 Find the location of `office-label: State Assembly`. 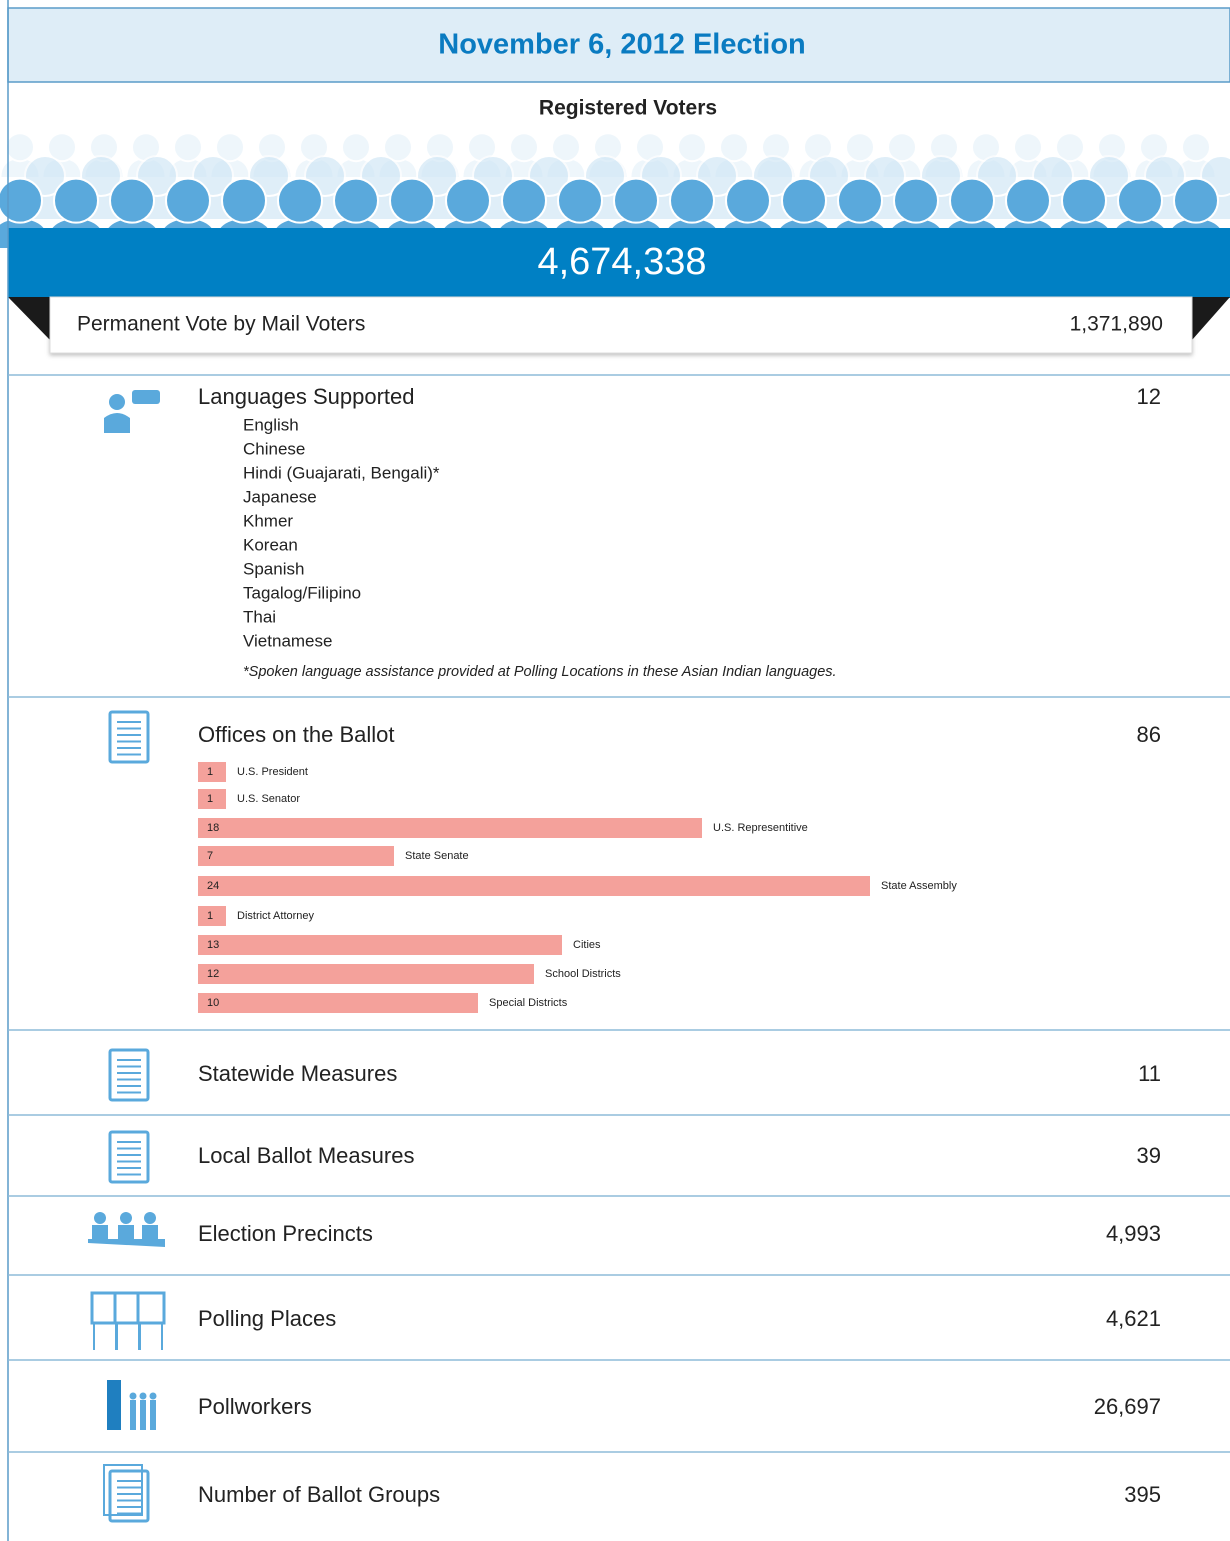

office-label: State Assembly is located at coordinates (919, 886).